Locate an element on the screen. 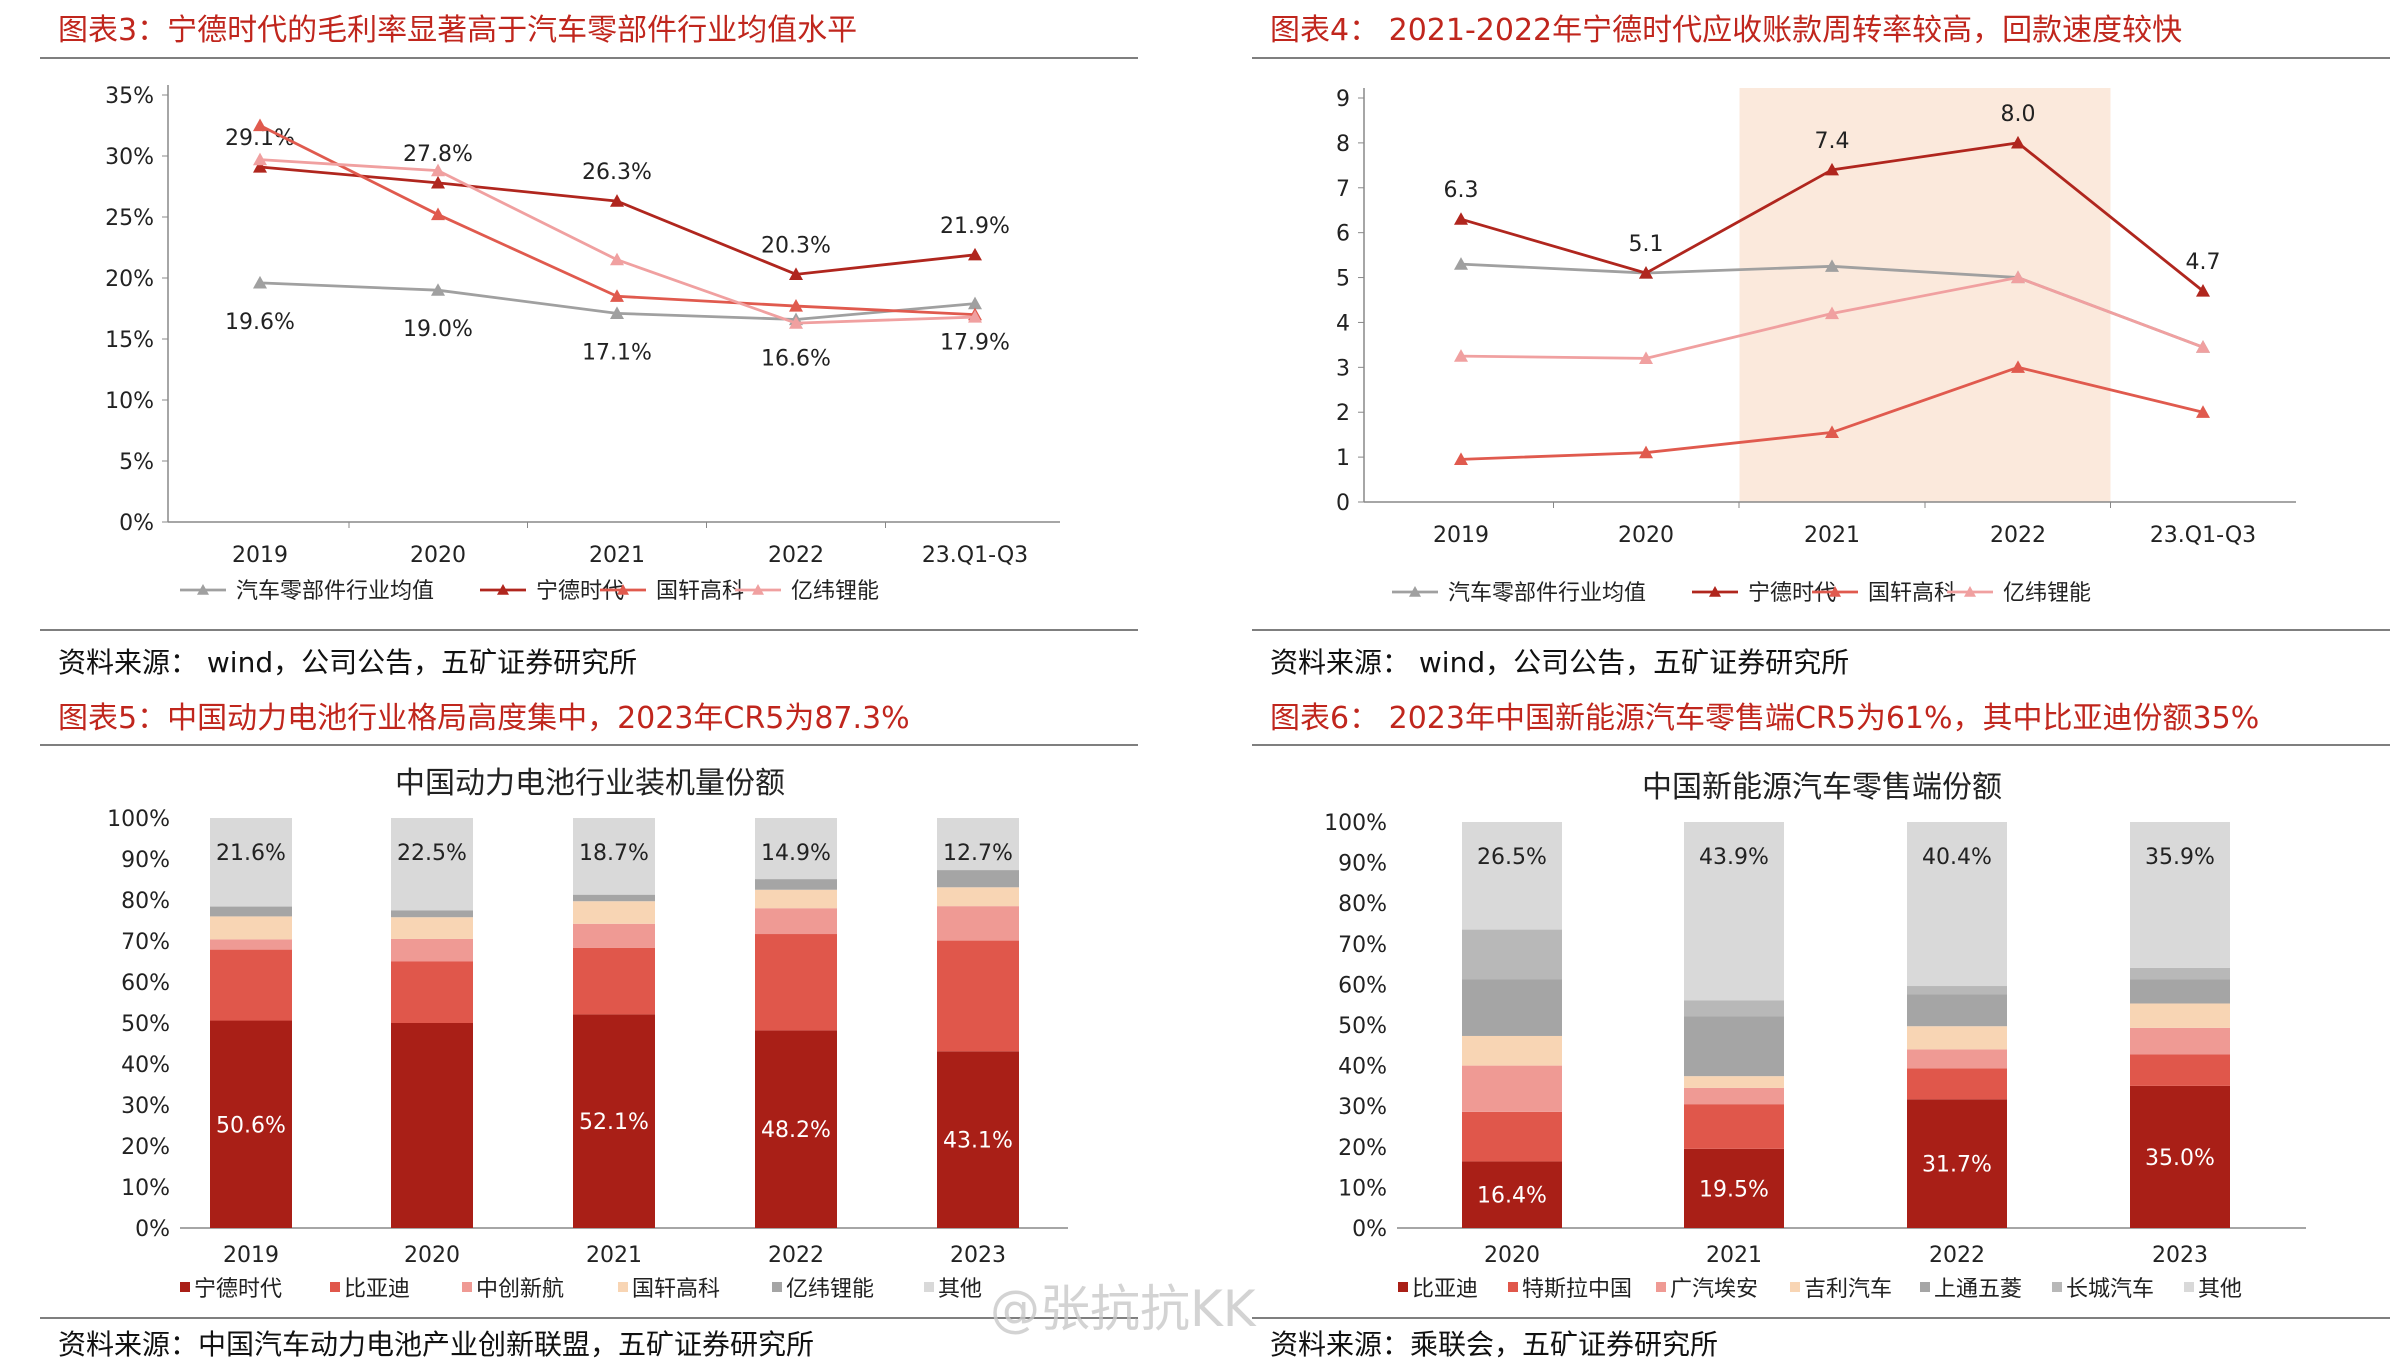 This screenshot has height=1366, width=2394. chart4-legend-label: 上通五菱 is located at coordinates (1978, 1289).